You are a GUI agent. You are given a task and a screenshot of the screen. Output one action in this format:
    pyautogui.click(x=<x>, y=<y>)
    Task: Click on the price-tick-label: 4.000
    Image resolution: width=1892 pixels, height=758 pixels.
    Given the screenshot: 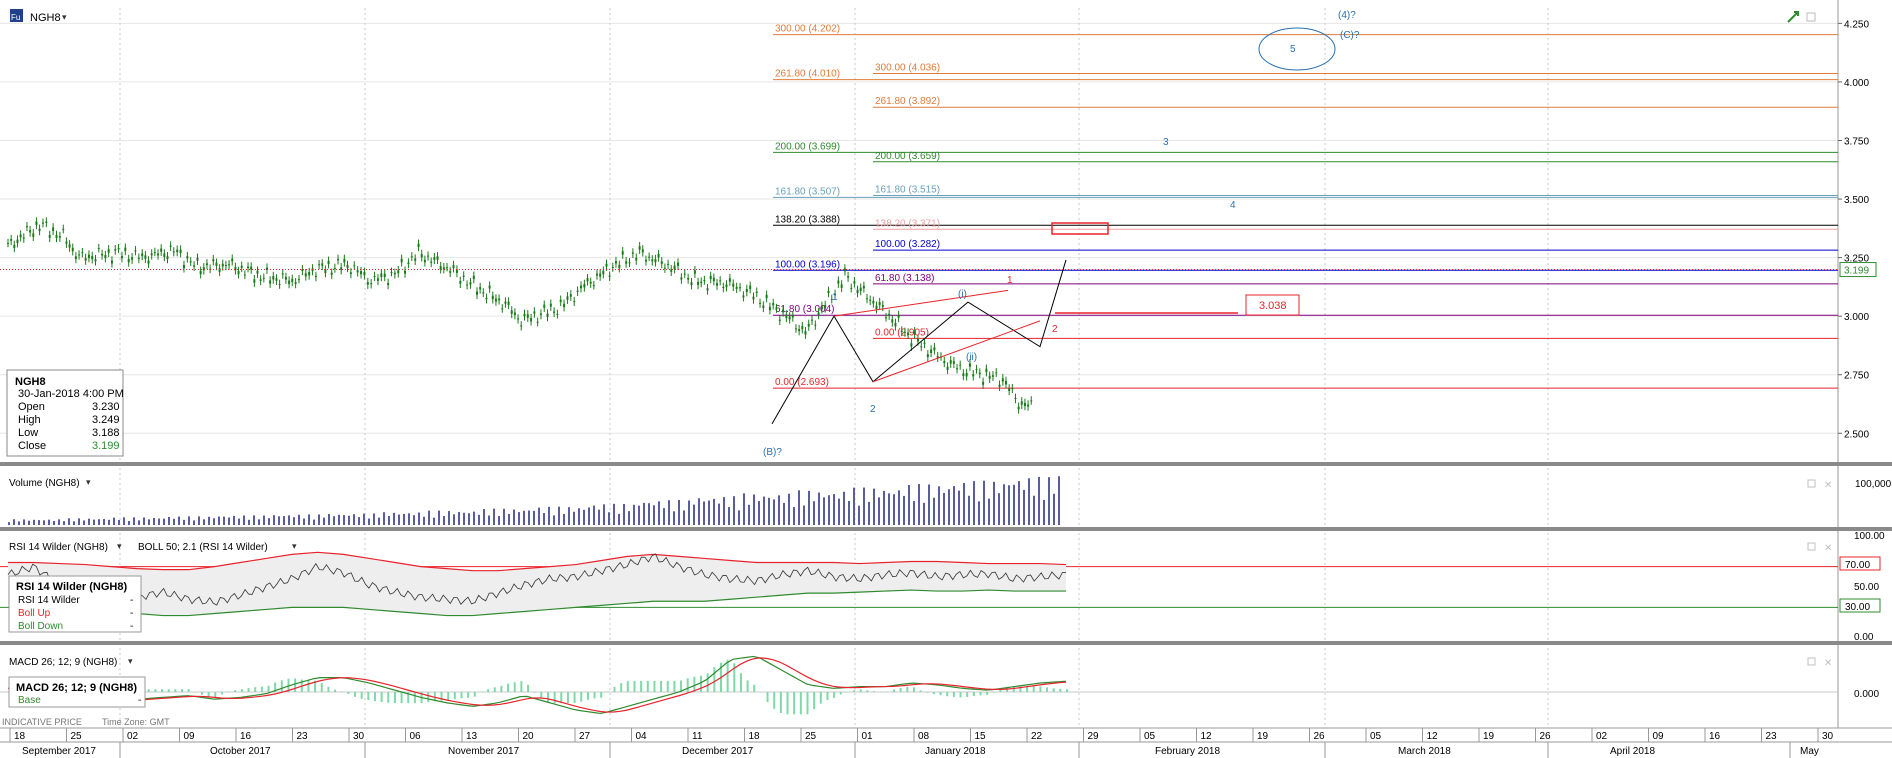 What is the action you would take?
    pyautogui.click(x=1856, y=83)
    